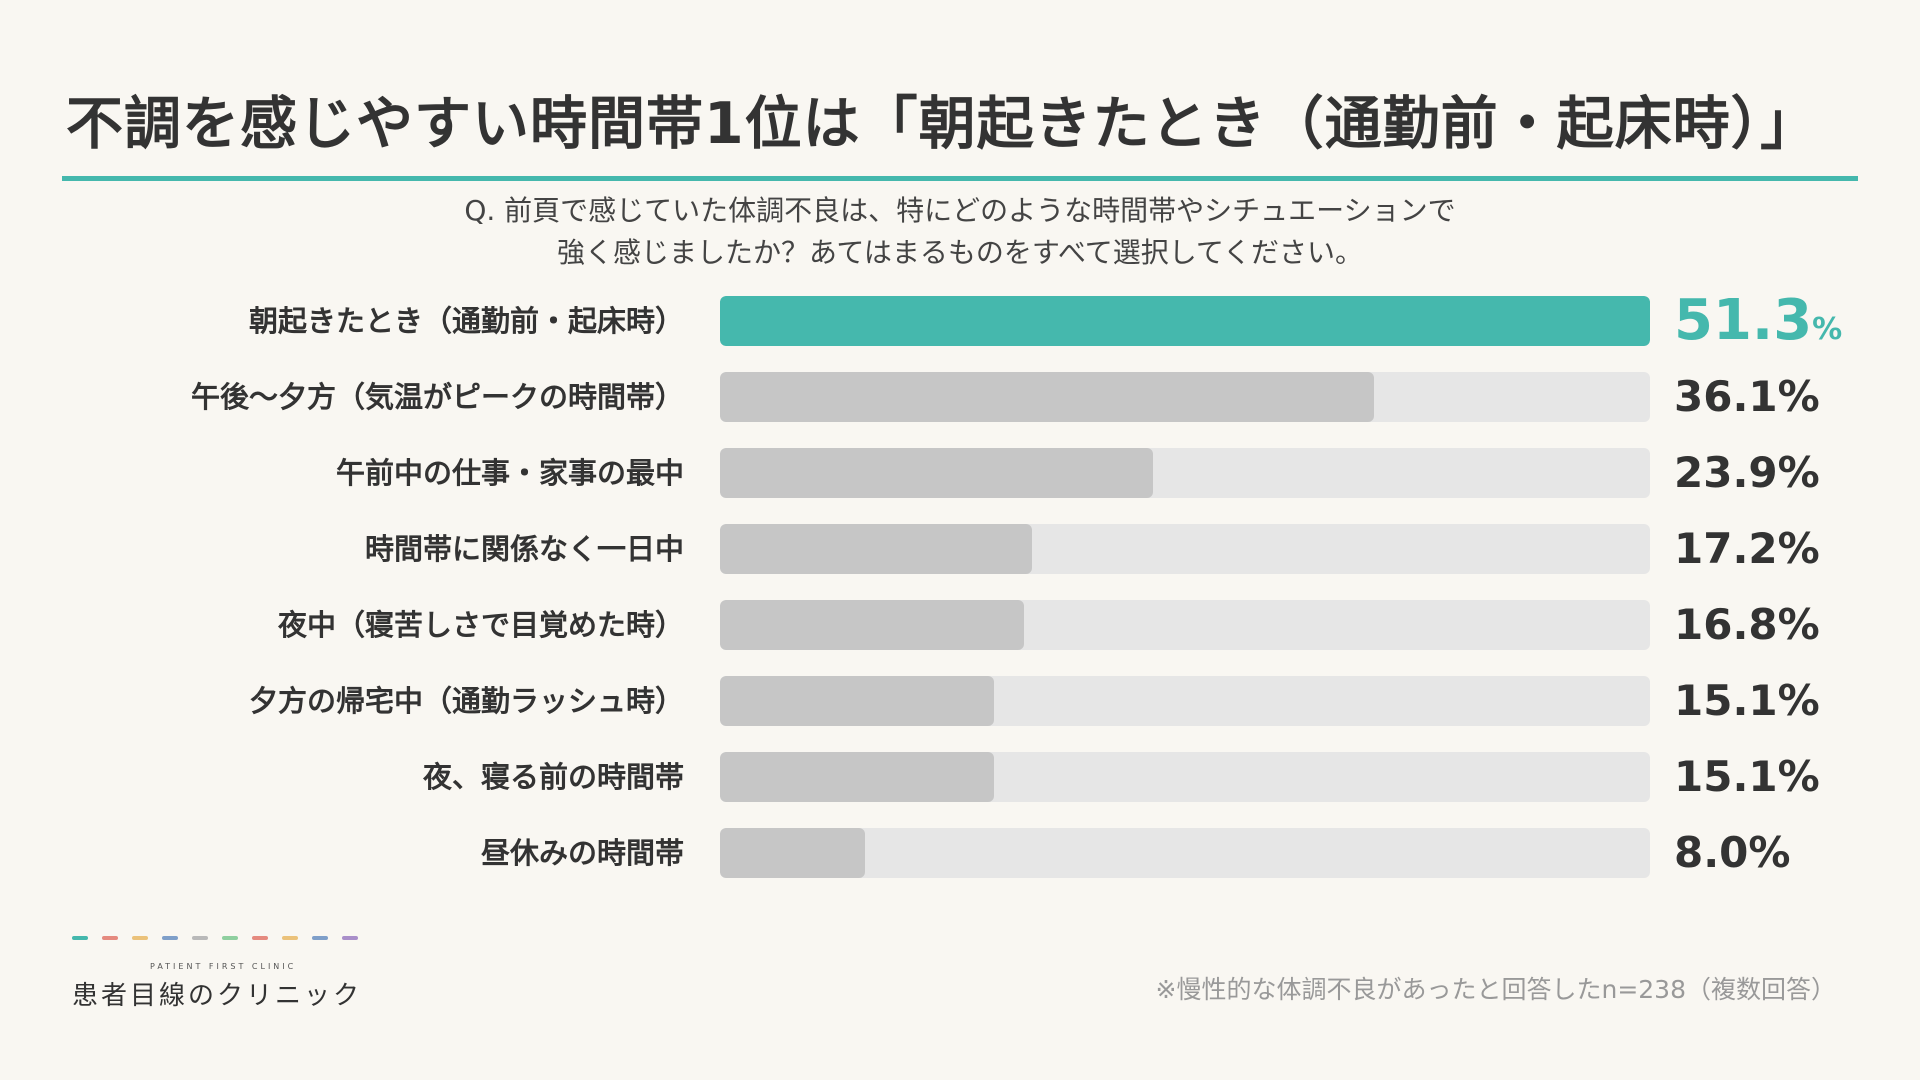 The width and height of the screenshot is (1920, 1080). What do you see at coordinates (437, 397) in the screenshot?
I see `bar-label: 午後〜夕方（気温がピークの時間帯）` at bounding box center [437, 397].